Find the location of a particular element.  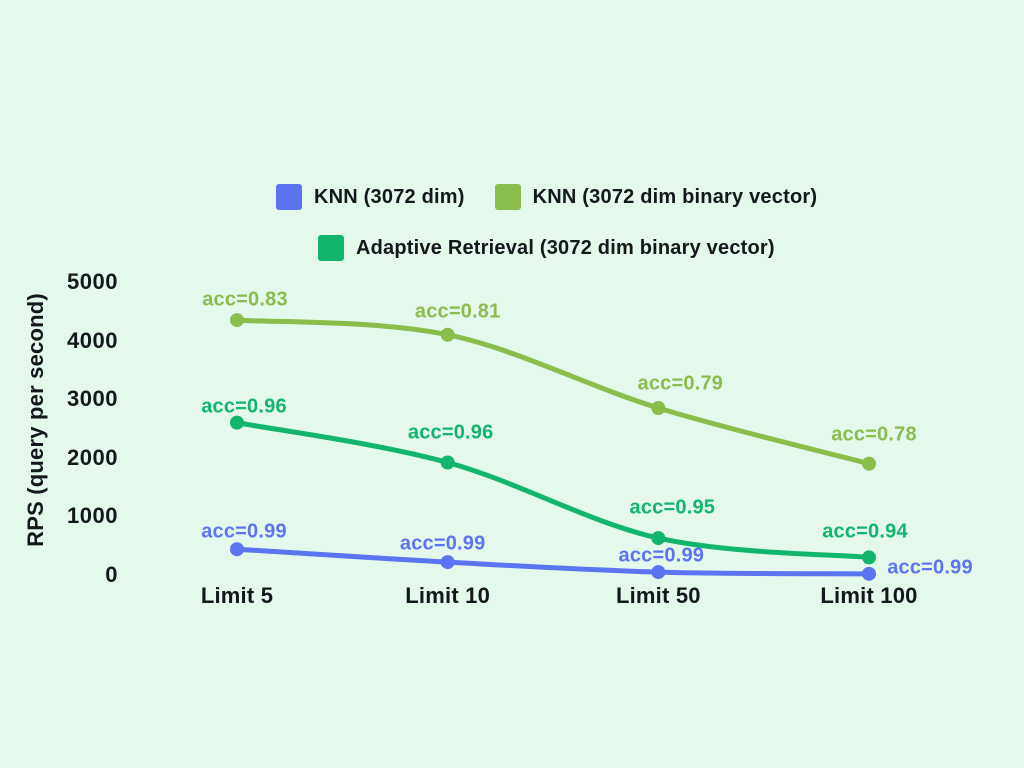

legend-label-knn: KNN (3072 dim) is located at coordinates (389, 196).